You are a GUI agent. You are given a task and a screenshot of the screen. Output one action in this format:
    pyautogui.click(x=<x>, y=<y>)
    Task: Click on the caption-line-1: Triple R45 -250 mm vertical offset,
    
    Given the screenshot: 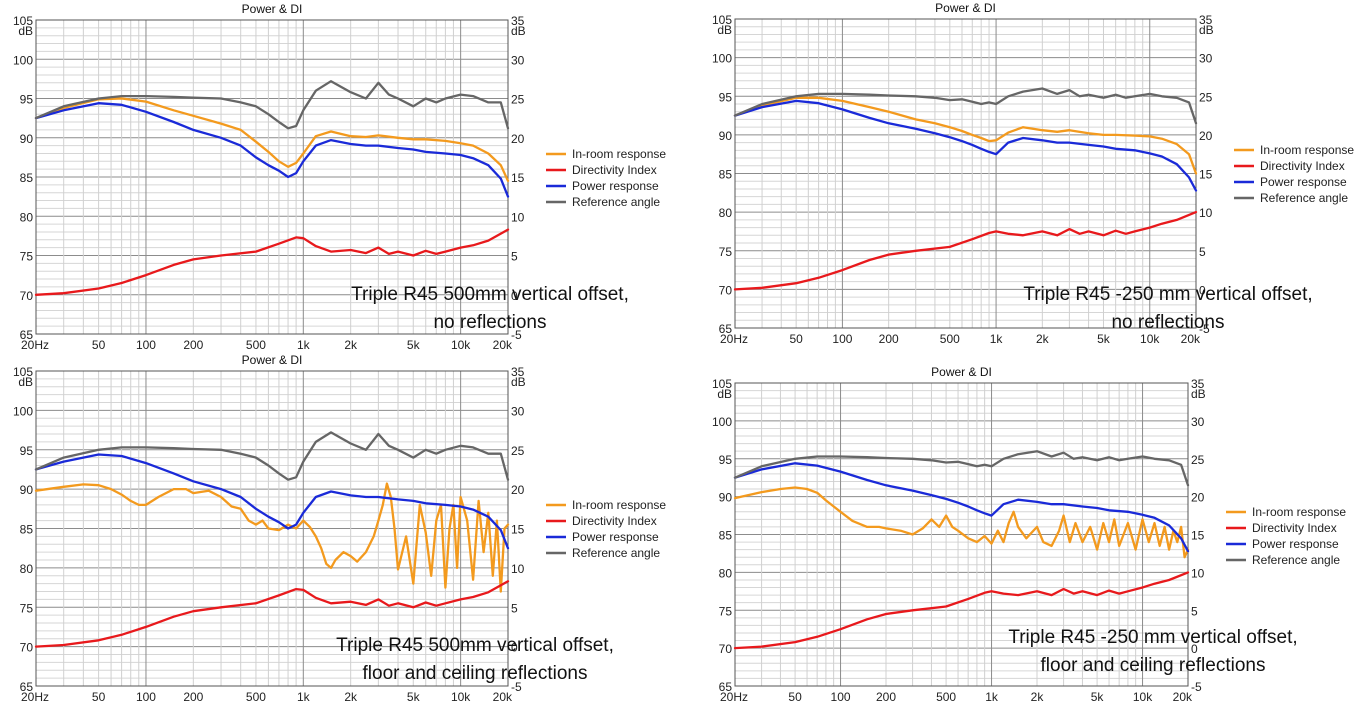 What is the action you would take?
    pyautogui.click(x=1167, y=294)
    